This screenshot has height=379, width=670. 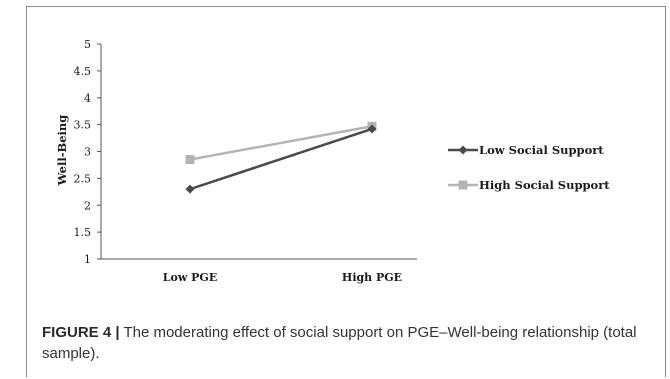 What do you see at coordinates (87, 259) in the screenshot?
I see `y-tick-label: 1` at bounding box center [87, 259].